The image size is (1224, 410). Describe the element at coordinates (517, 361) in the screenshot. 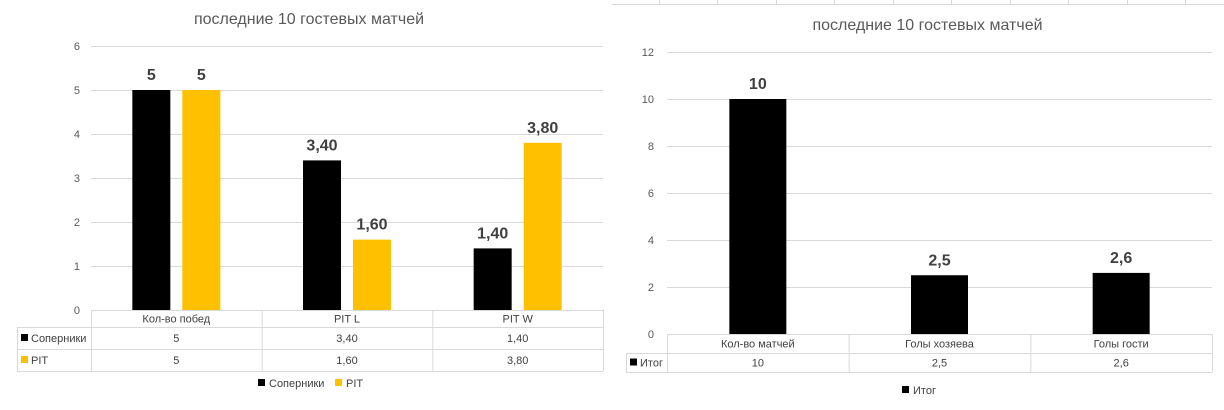

I see `table-cell: 3,80` at that location.